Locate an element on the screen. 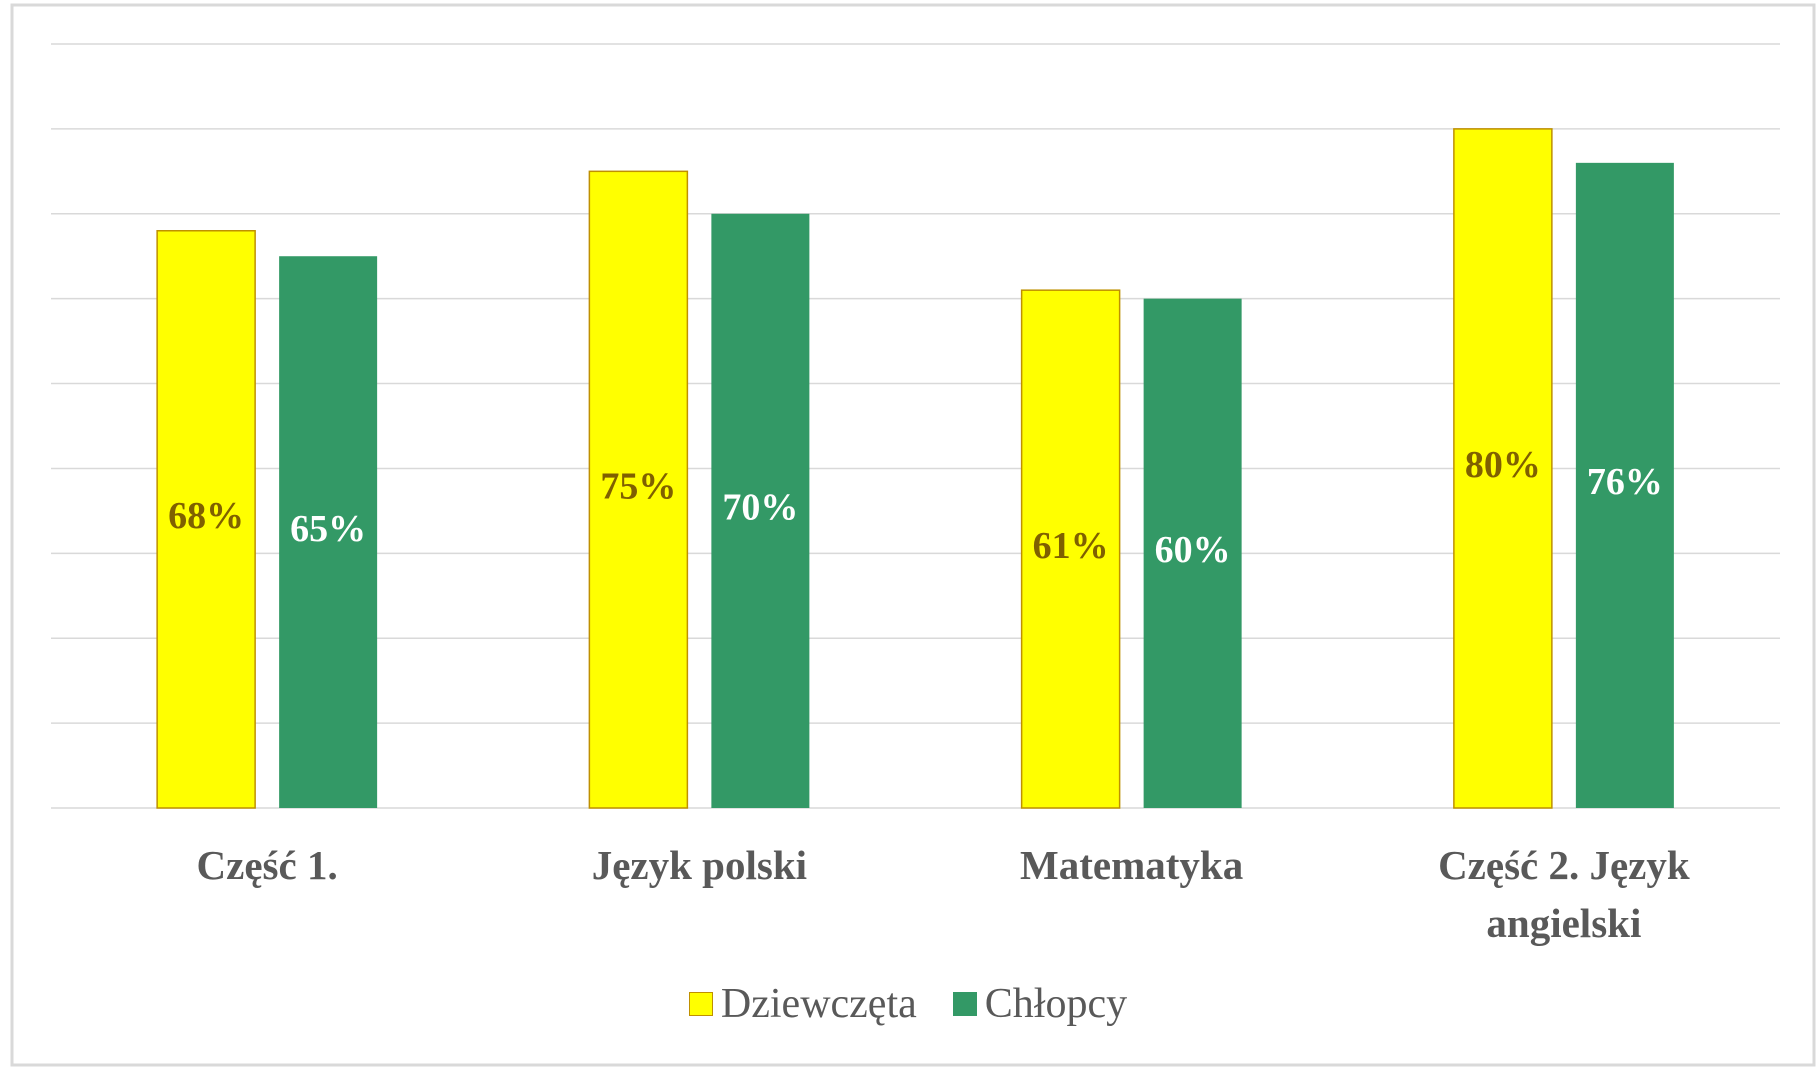 The width and height of the screenshot is (1816, 1067). legend: Dziewczęta Chłopcy is located at coordinates (908, 1004).